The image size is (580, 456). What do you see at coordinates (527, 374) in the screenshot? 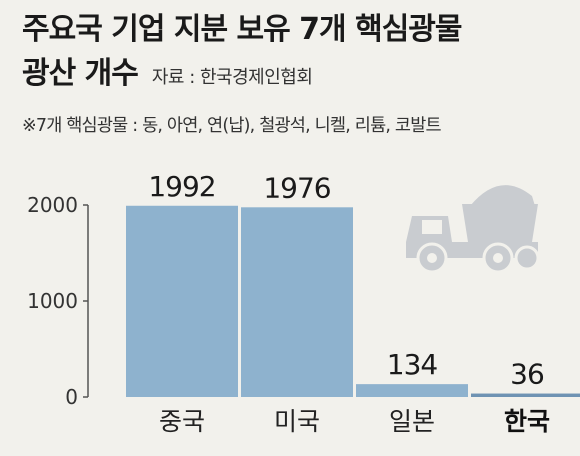
I see `value-label: 36` at bounding box center [527, 374].